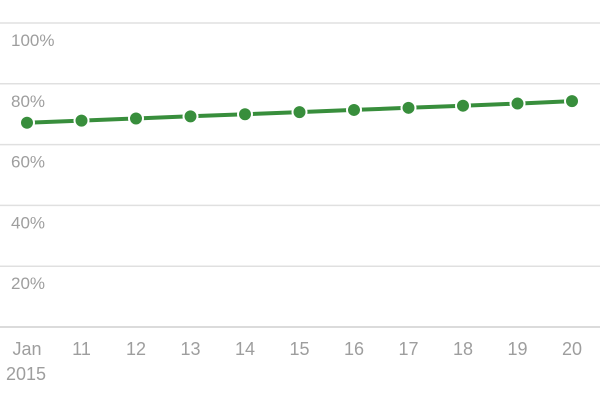  What do you see at coordinates (28, 162) in the screenshot?
I see `y-tick-label: 60%` at bounding box center [28, 162].